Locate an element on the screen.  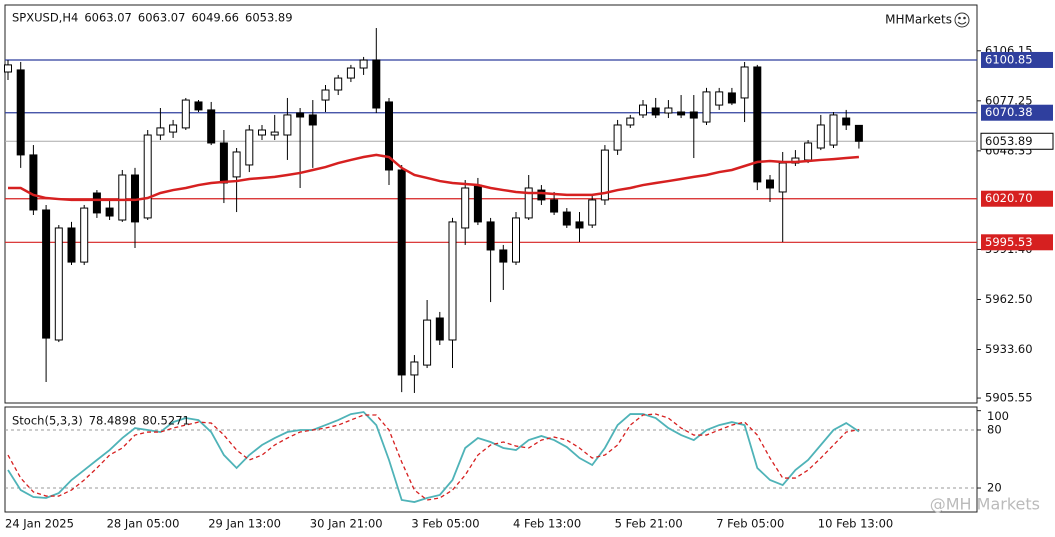
moving-average is located at coordinates (434, 177).